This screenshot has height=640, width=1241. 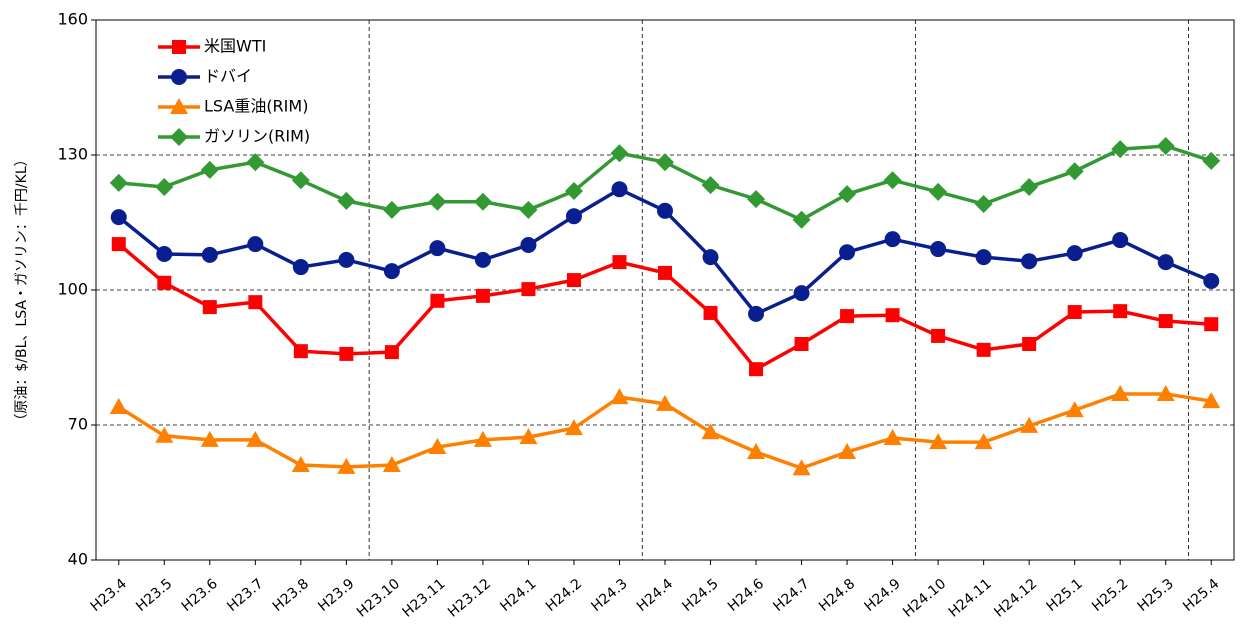 What do you see at coordinates (564, 595) in the screenshot?
I see `x-tick-label: H24.2` at bounding box center [564, 595].